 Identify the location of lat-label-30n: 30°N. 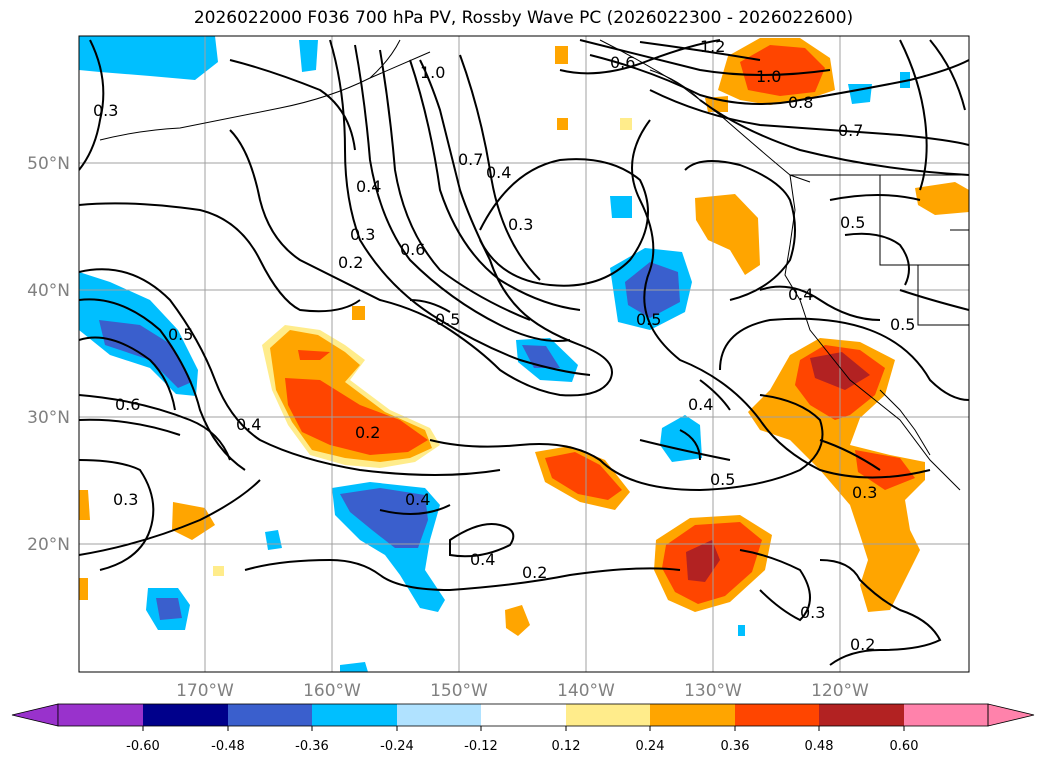
(48, 418).